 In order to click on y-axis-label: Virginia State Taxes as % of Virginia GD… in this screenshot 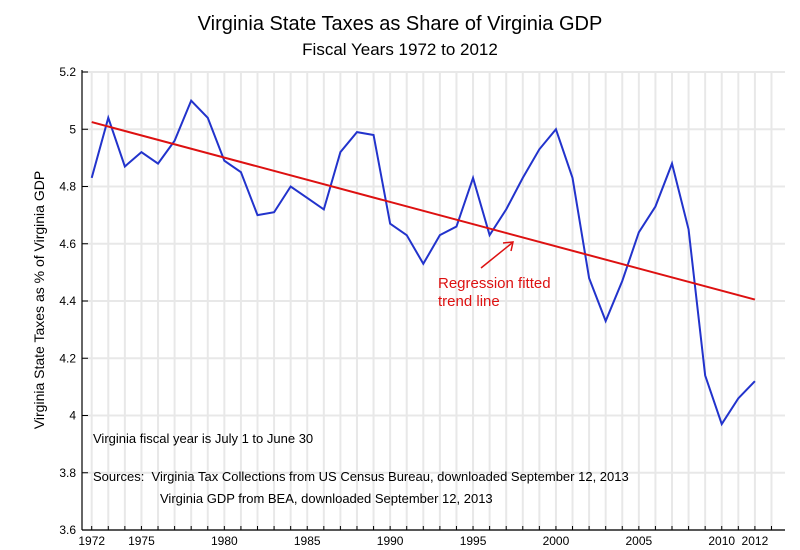, I will do `click(39, 300)`.